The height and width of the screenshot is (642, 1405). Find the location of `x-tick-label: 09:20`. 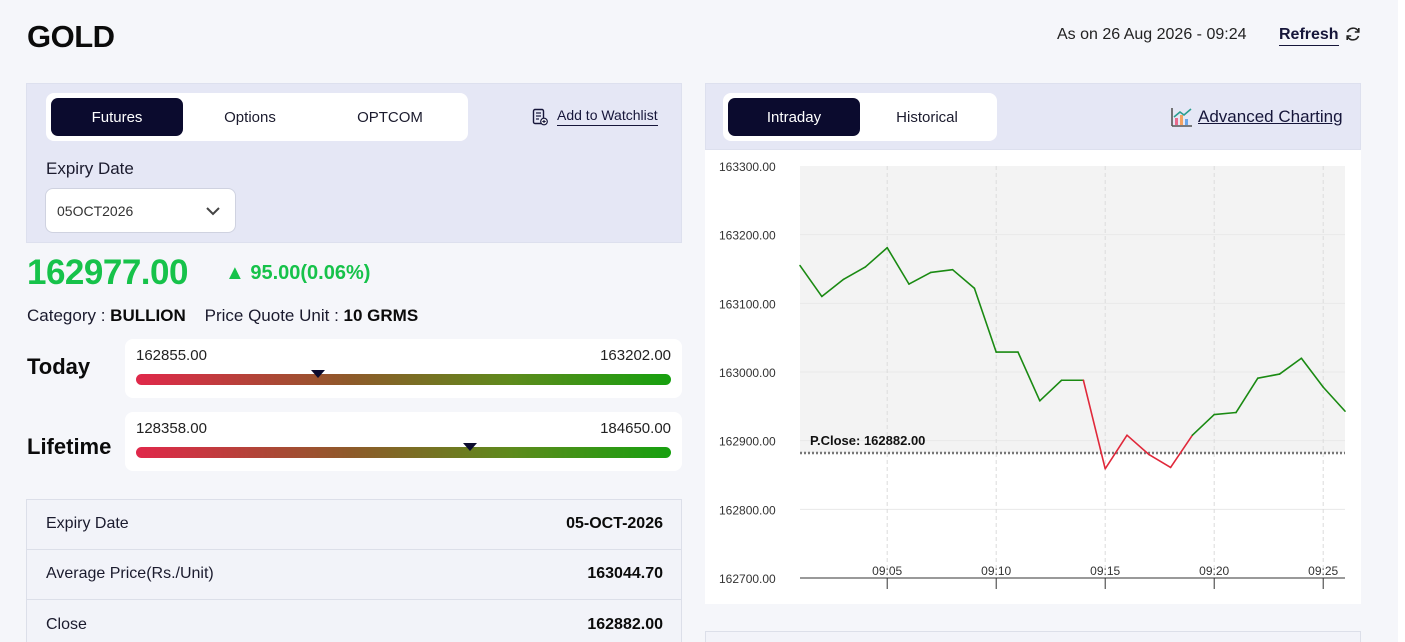

x-tick-label: 09:20 is located at coordinates (1214, 571).